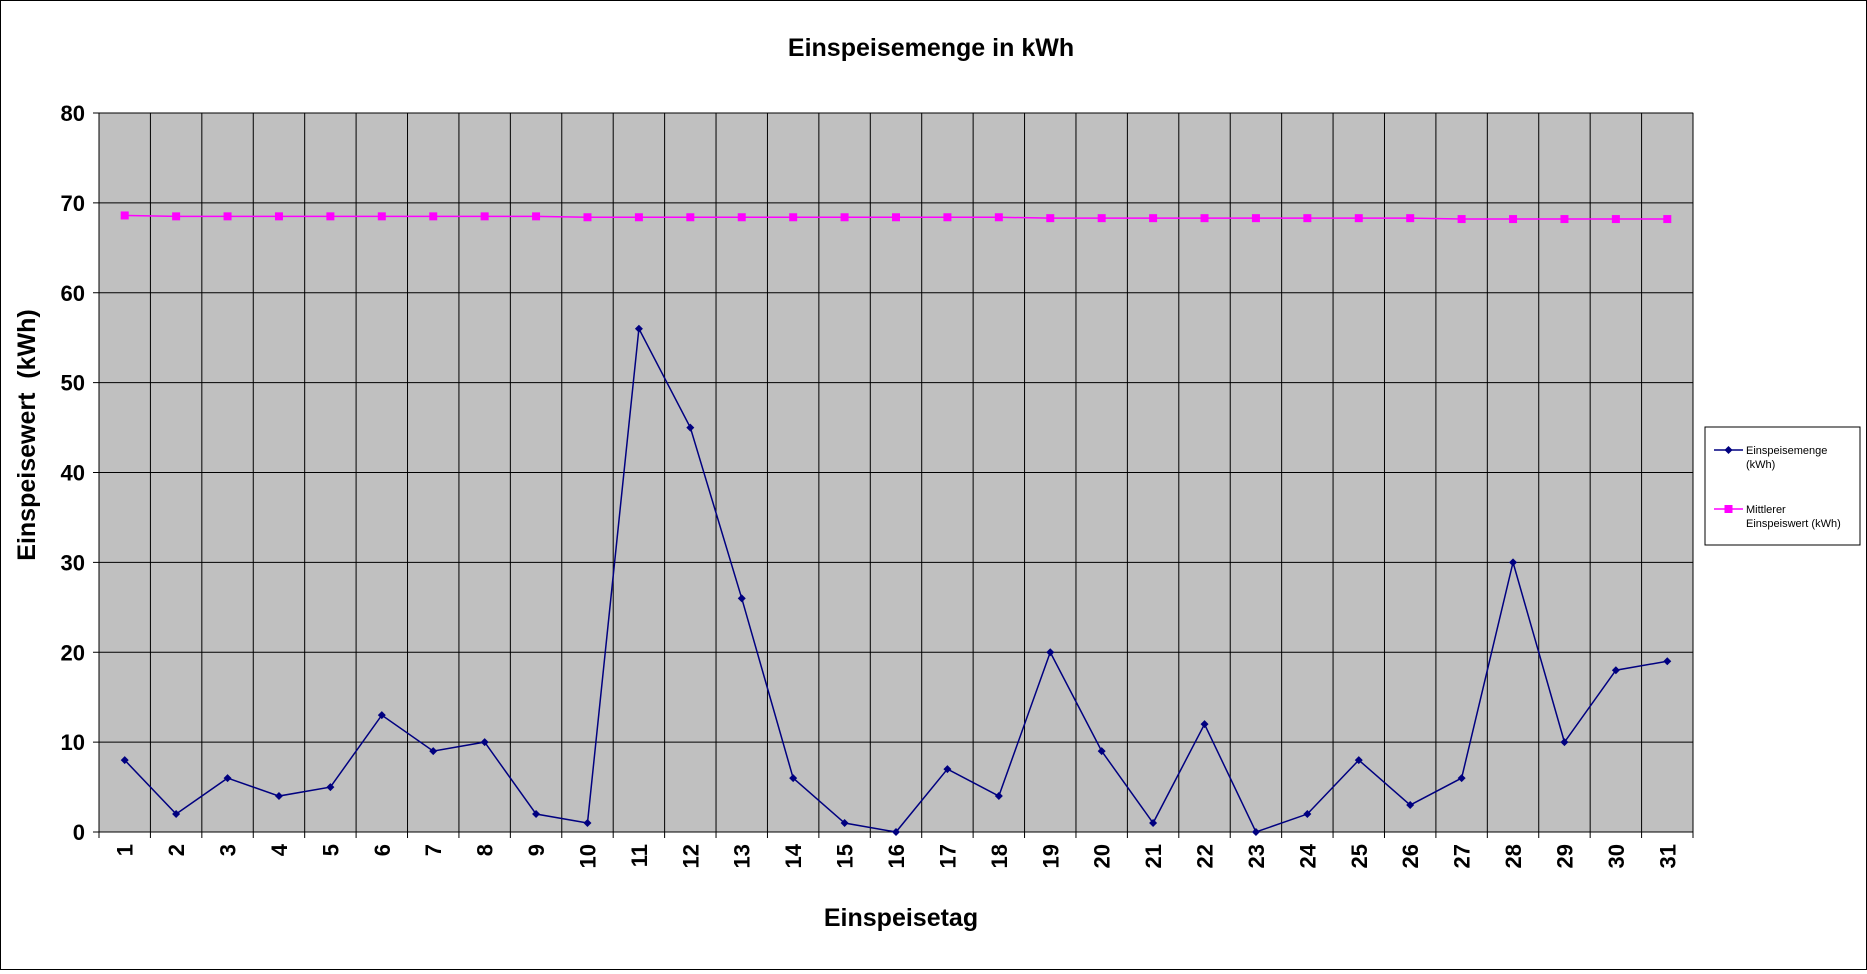  Describe the element at coordinates (1786, 451) in the screenshot. I see `legend-label-einspeisemenge-line1: Einspeisemenge` at that location.